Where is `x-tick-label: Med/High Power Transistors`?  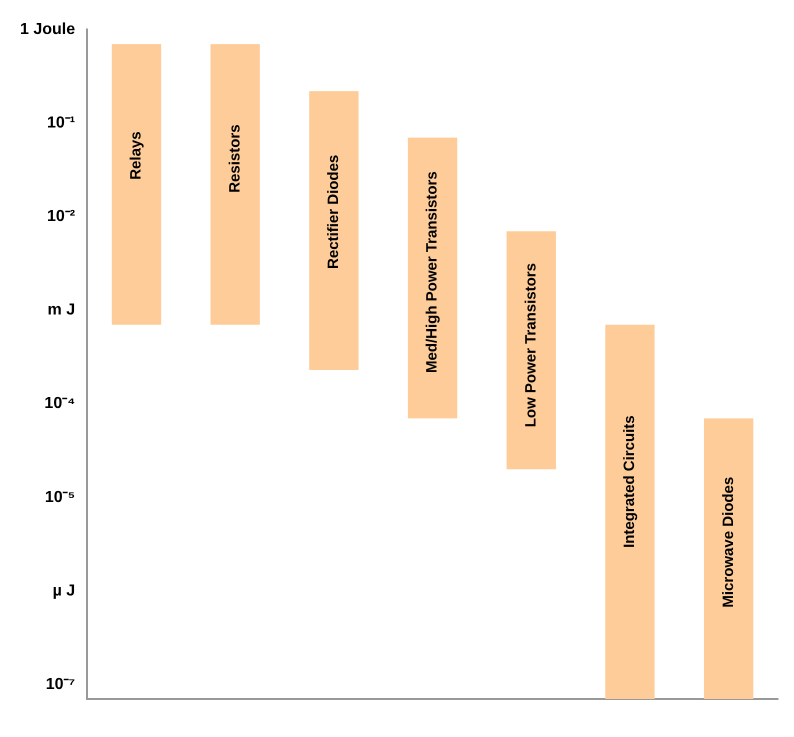 x-tick-label: Med/High Power Transistors is located at coordinates (432, 272).